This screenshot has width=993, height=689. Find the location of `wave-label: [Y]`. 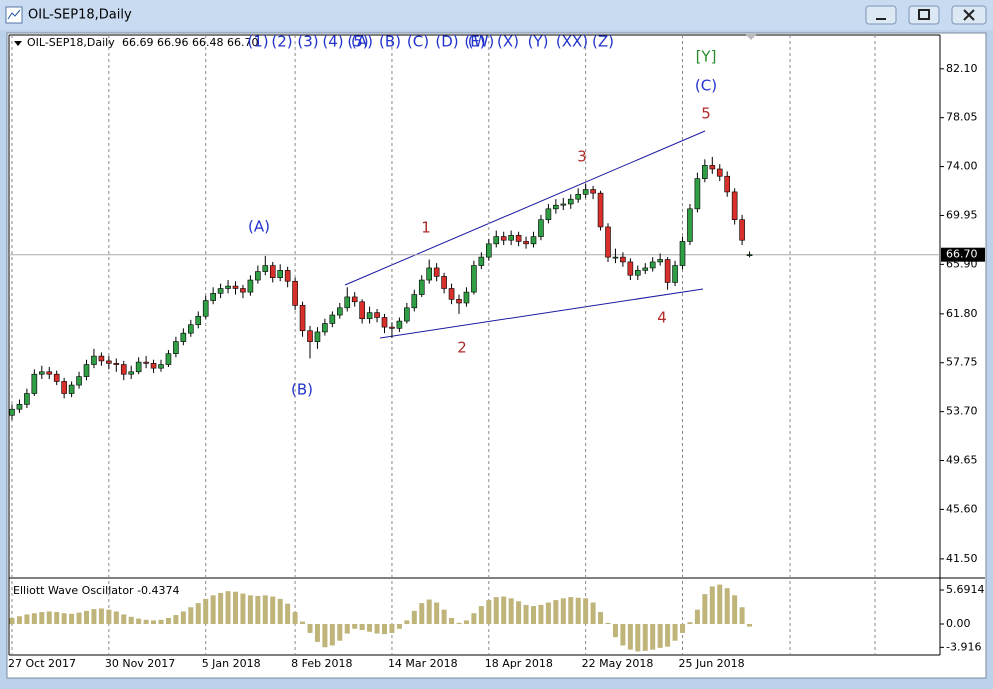

wave-label: [Y] is located at coordinates (706, 57).